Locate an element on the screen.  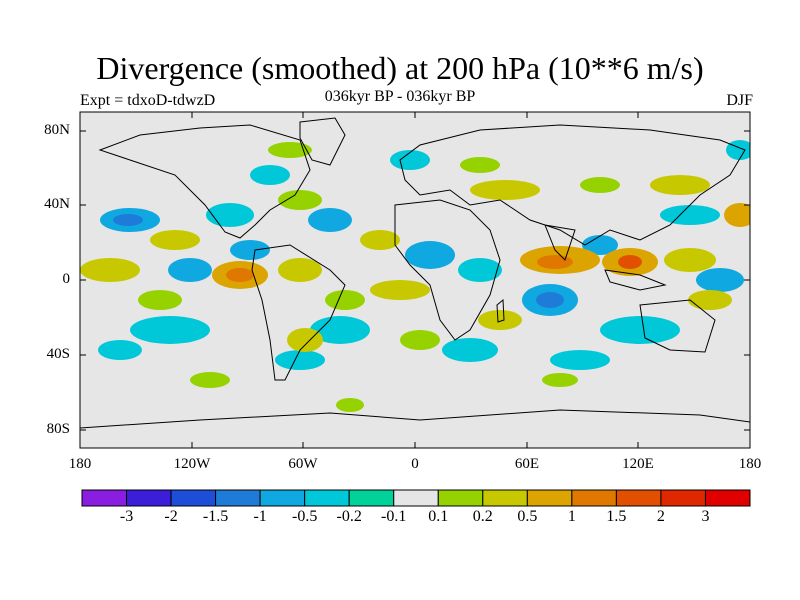
colorbar-label: -0.5 is located at coordinates (304, 516).